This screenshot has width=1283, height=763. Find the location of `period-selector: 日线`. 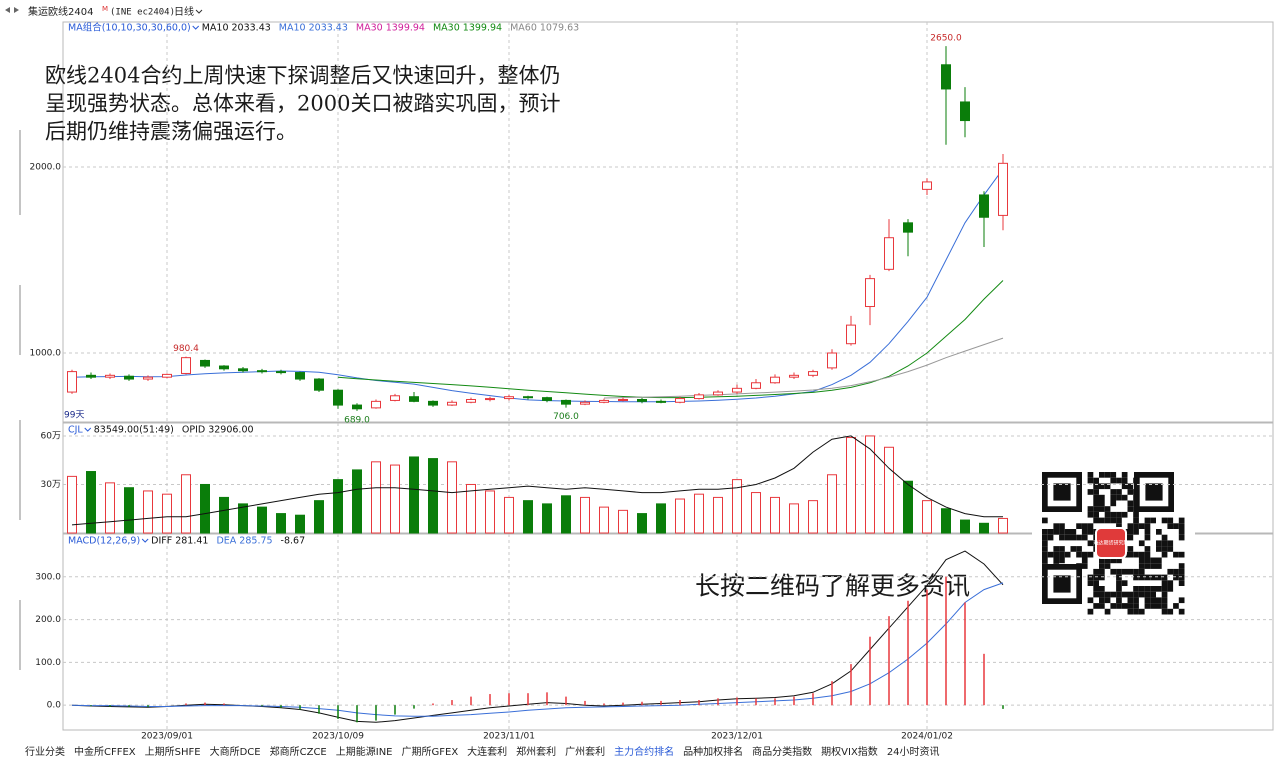

period-selector: 日线 is located at coordinates (184, 11).